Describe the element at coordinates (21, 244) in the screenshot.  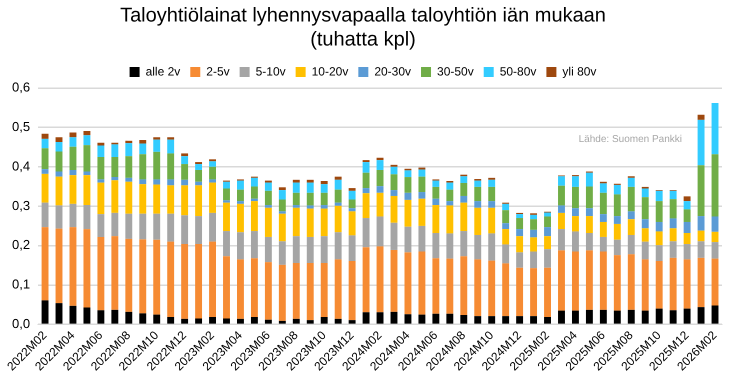
I see `y-tick-label: 0,2` at that location.